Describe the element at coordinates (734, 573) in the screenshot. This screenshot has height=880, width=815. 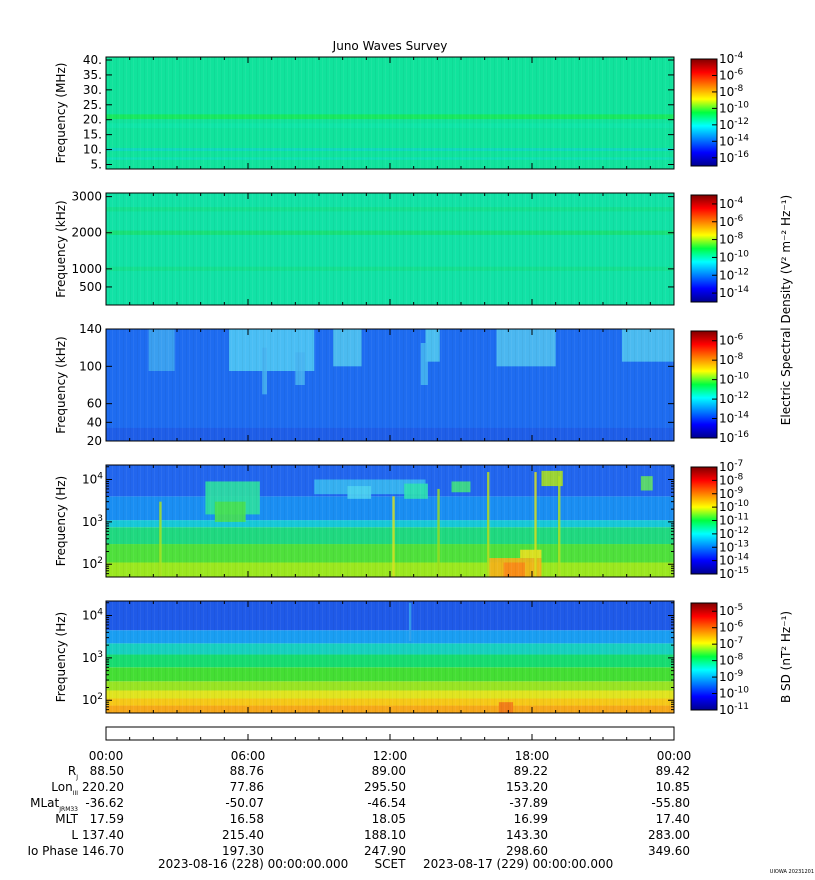
I see `colorbar-tick-label: 10⁻¹⁵` at that location.